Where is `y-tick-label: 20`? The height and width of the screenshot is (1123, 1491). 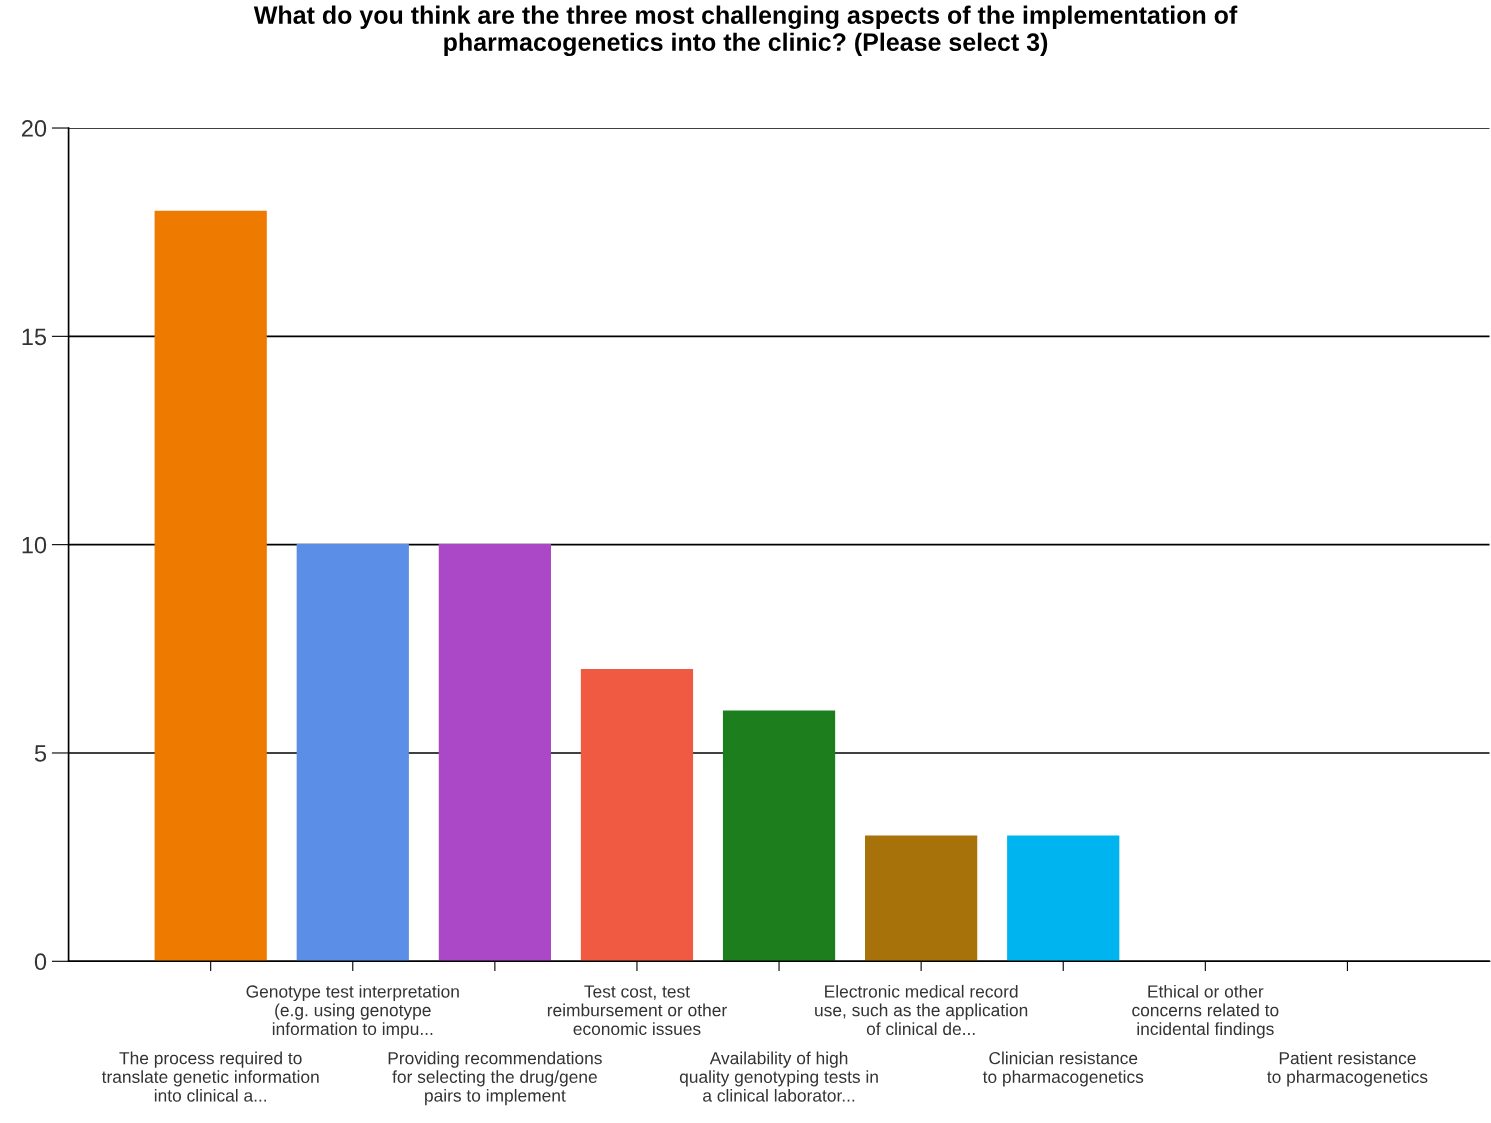 y-tick-label: 20 is located at coordinates (34, 128).